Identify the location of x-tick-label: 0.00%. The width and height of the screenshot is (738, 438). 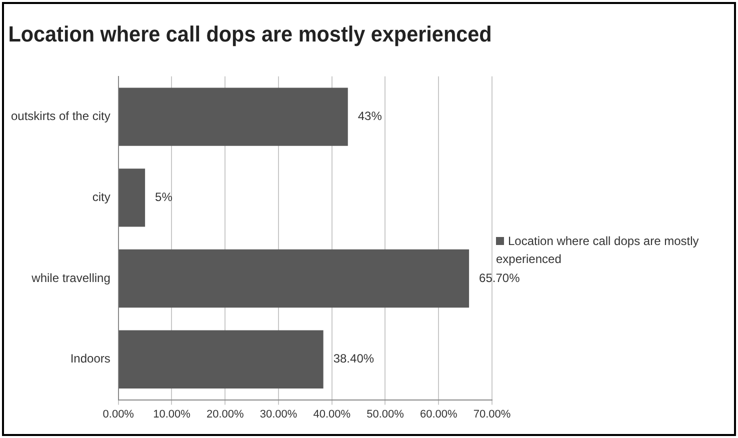
(118, 414).